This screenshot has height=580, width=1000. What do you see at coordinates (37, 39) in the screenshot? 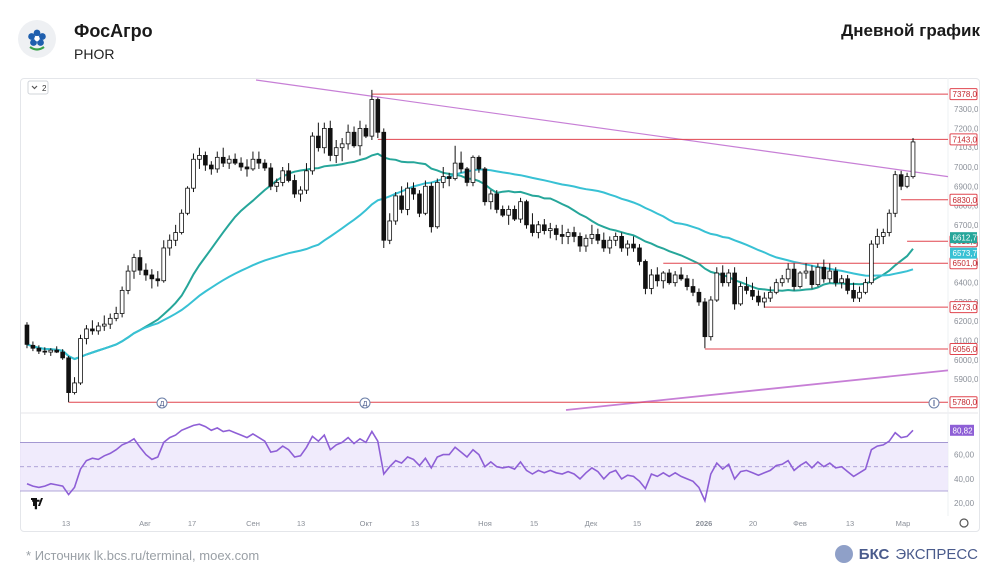
I see `company-logo` at bounding box center [37, 39].